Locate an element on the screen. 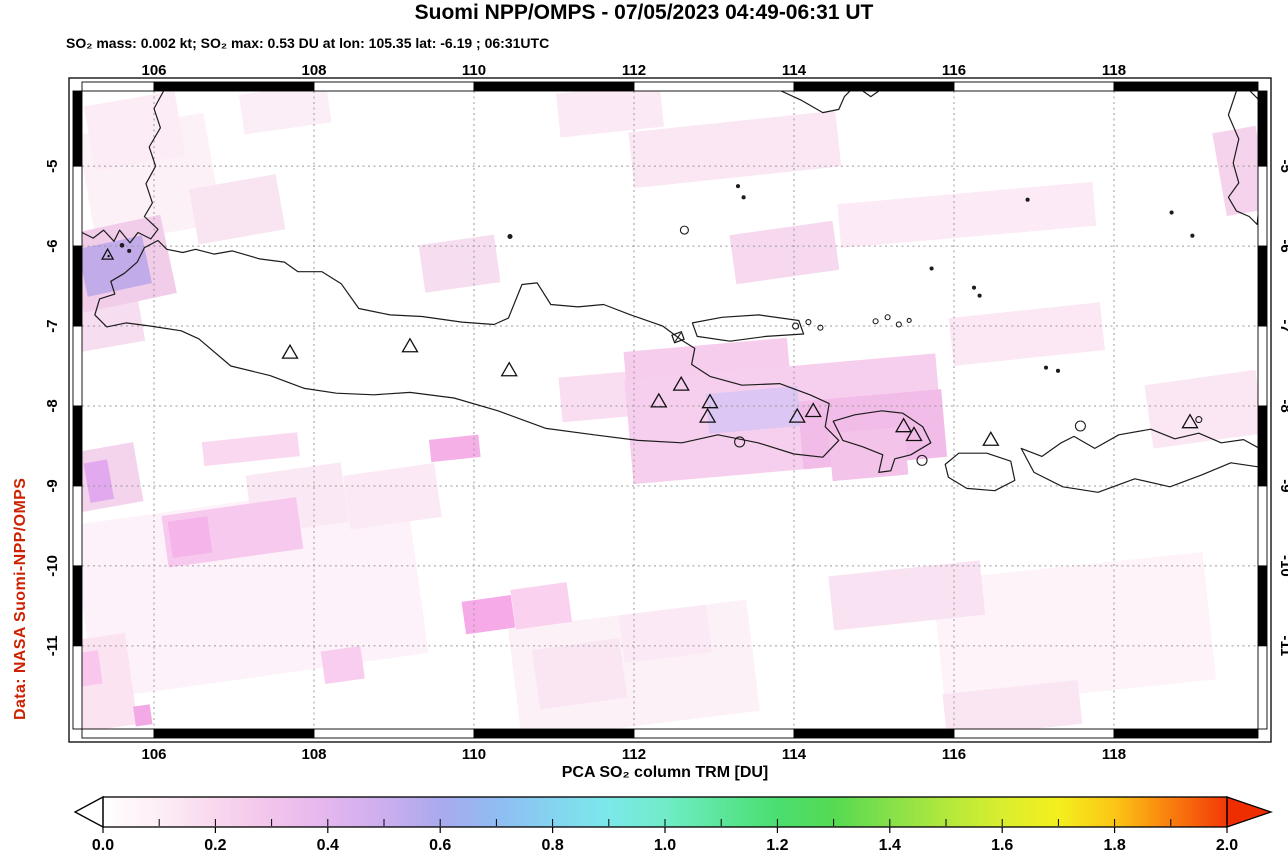 The width and height of the screenshot is (1288, 855). coastline-java is located at coordinates (467, 348).